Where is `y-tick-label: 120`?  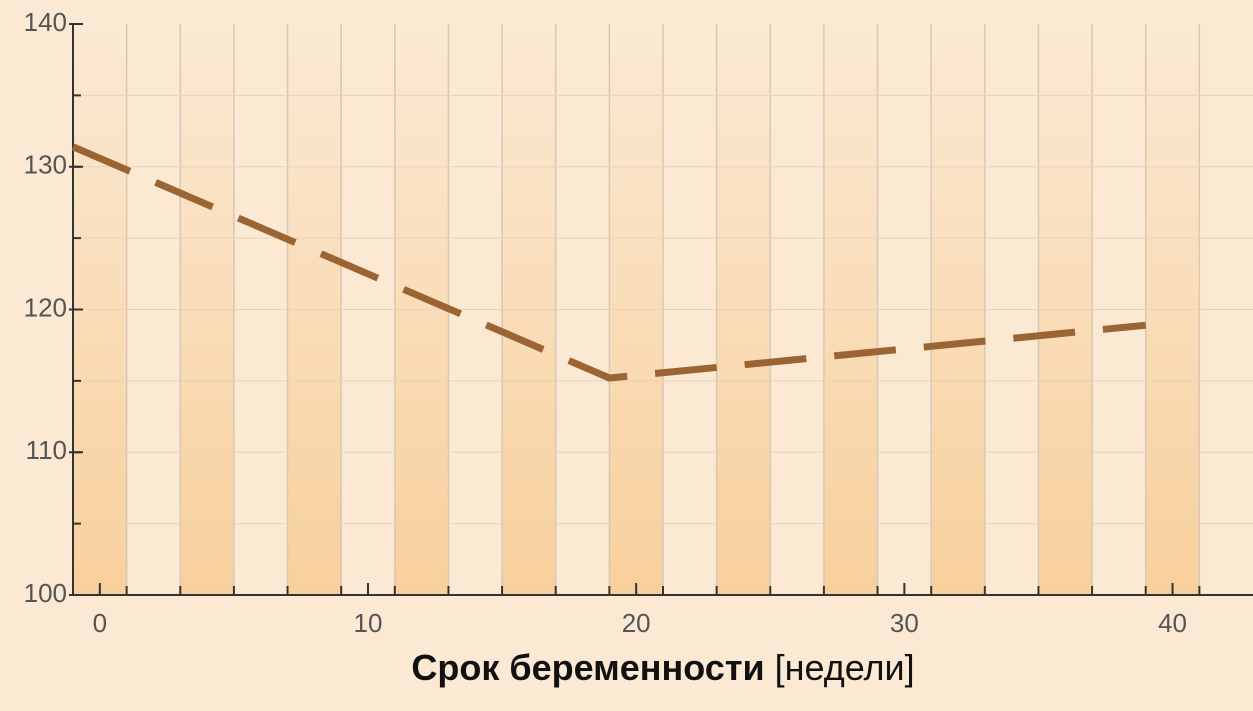
y-tick-label: 120 is located at coordinates (45, 307).